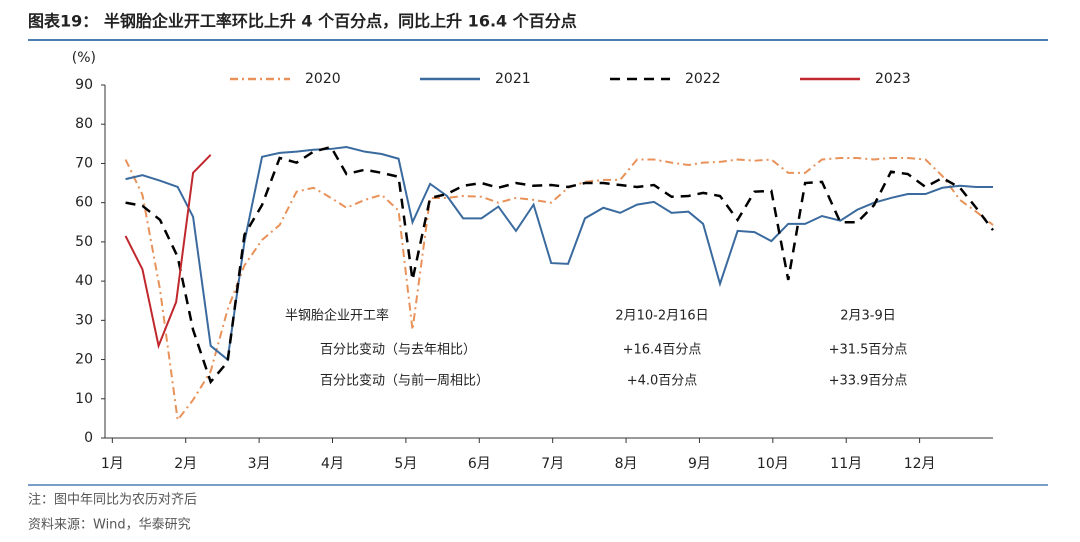 The image size is (1080, 542). What do you see at coordinates (773, 464) in the screenshot?
I see `x-tick-label: 10月` at bounding box center [773, 464].